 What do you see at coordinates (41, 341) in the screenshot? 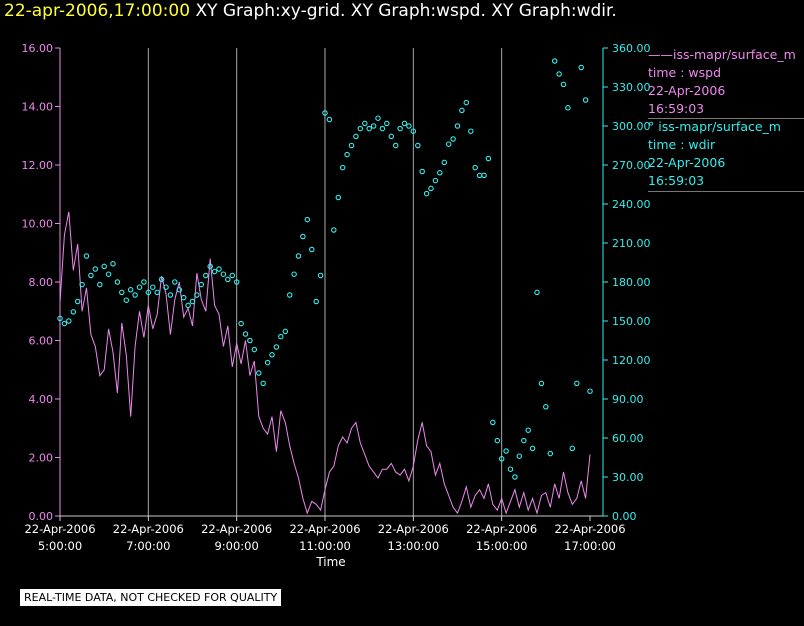
I see `left-tick-label: 6.00` at bounding box center [41, 341].